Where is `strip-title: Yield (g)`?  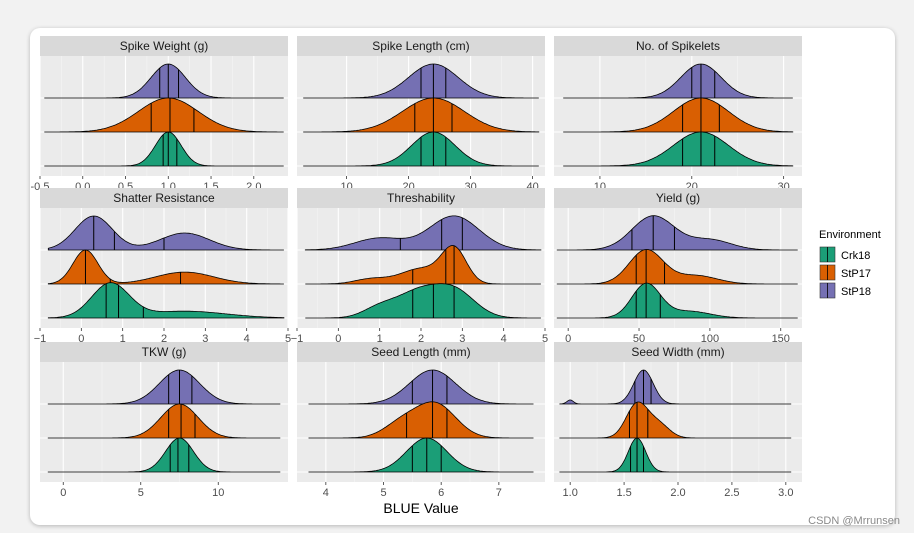 strip-title: Yield (g) is located at coordinates (678, 198).